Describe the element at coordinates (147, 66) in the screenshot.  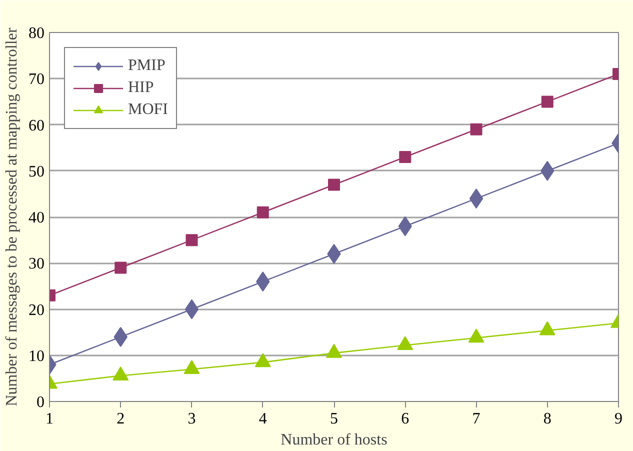
I see `legend-label: PMIP` at that location.